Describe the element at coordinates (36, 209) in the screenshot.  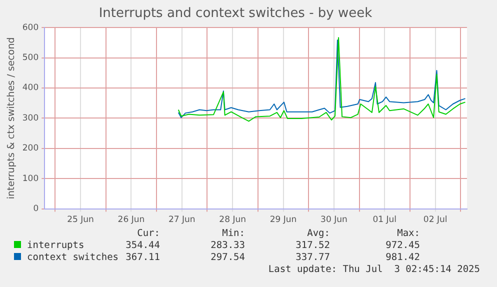
I see `y-tick-label: 0` at that location.